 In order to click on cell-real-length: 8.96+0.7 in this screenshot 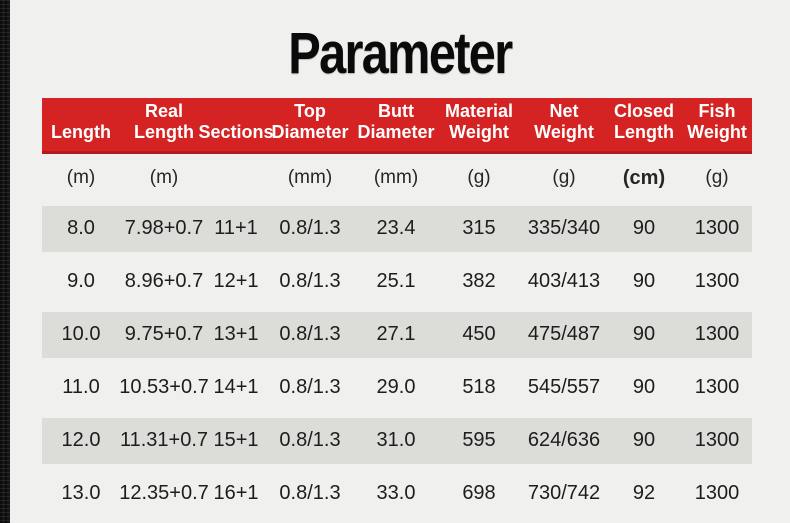, I will do `click(164, 281)`.